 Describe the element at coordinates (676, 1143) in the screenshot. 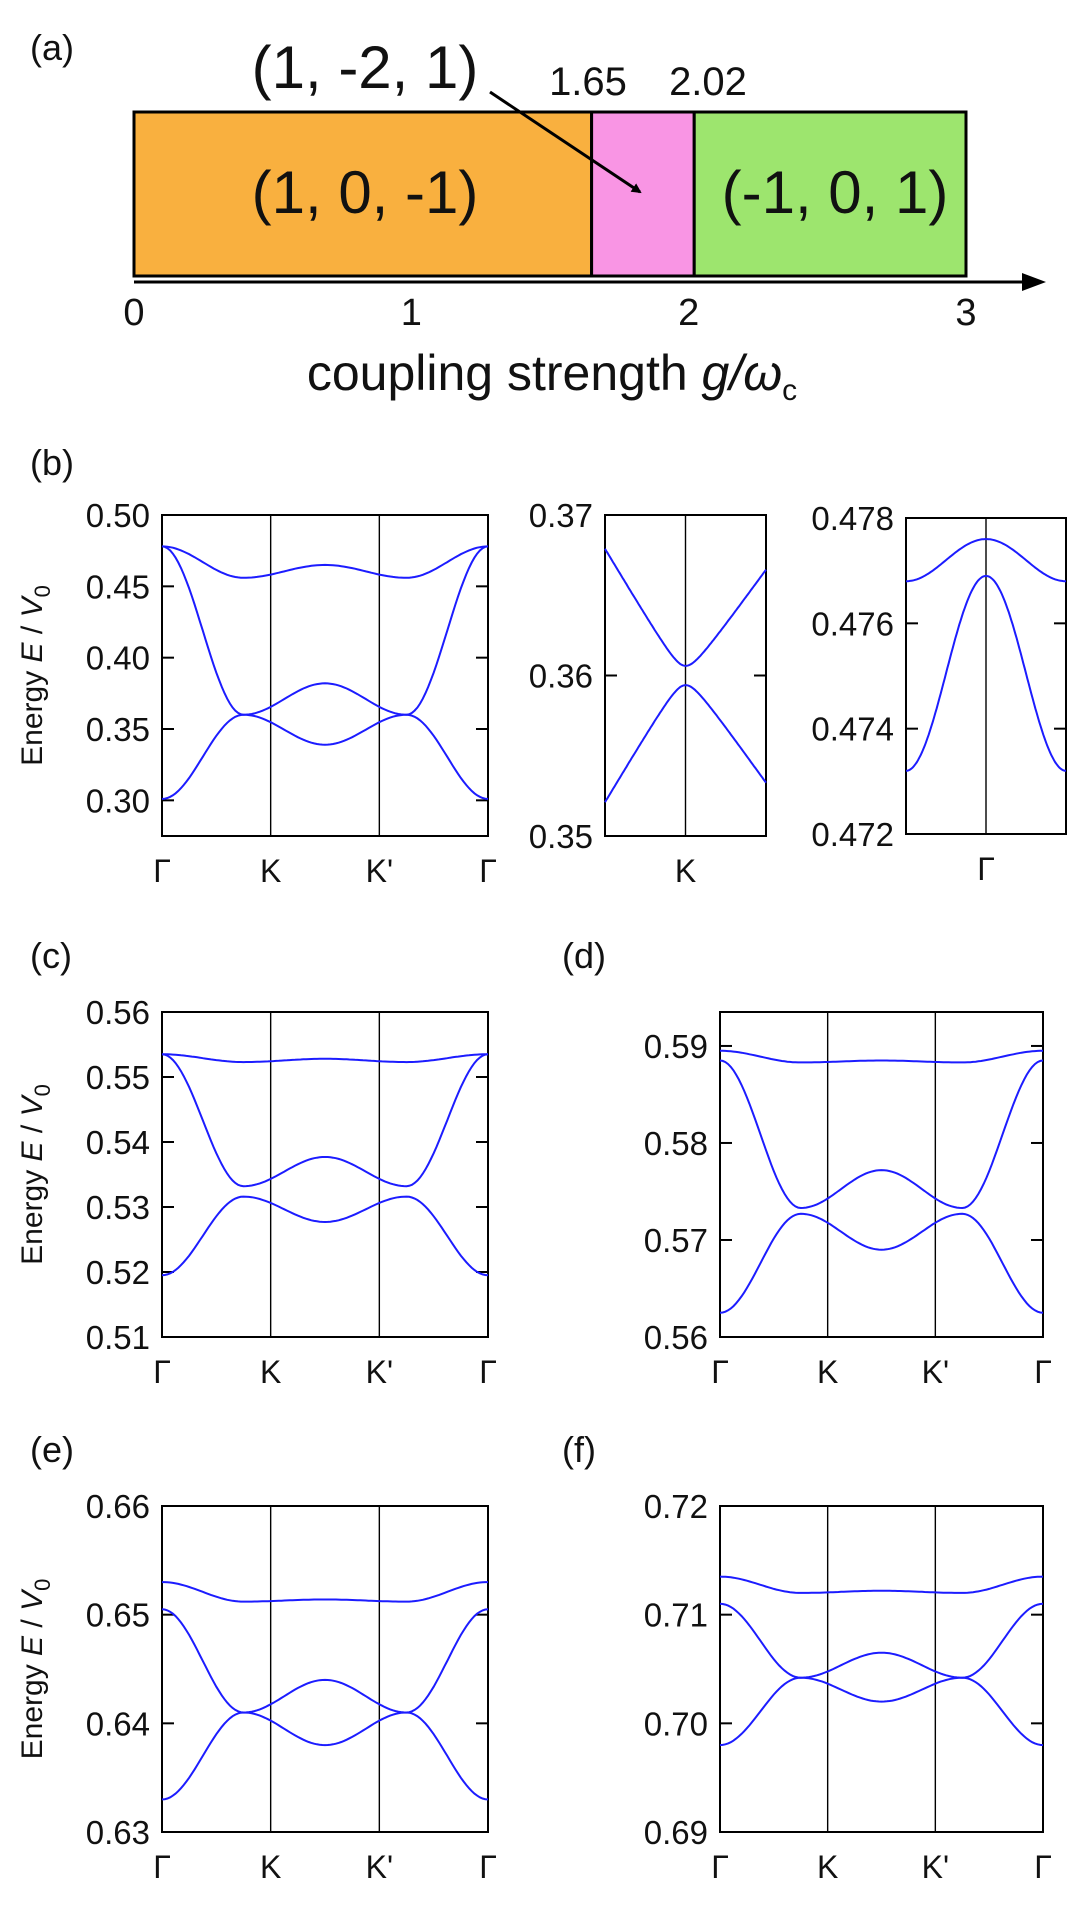

I see `y-tick-label: 0.58` at that location.